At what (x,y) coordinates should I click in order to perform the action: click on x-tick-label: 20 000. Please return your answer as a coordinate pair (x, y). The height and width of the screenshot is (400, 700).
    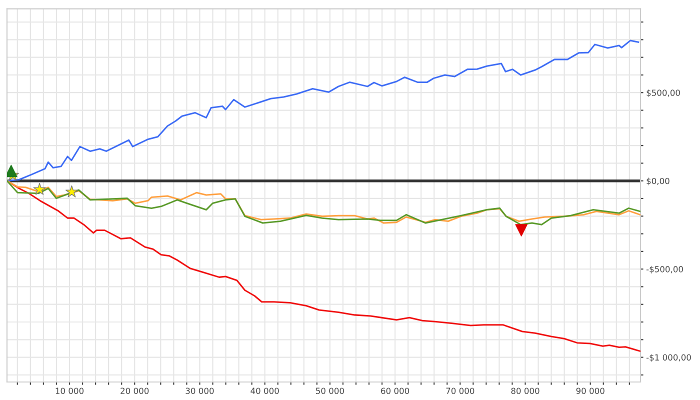
    Looking at the image, I should click on (134, 391).